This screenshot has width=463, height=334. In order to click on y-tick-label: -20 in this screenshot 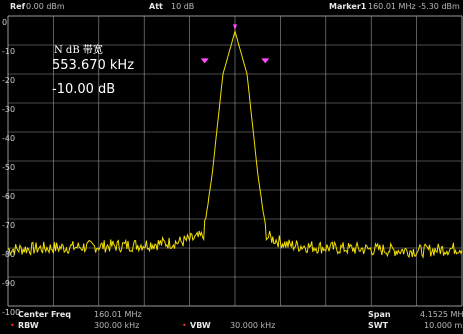, I will do `click(9, 80)`.